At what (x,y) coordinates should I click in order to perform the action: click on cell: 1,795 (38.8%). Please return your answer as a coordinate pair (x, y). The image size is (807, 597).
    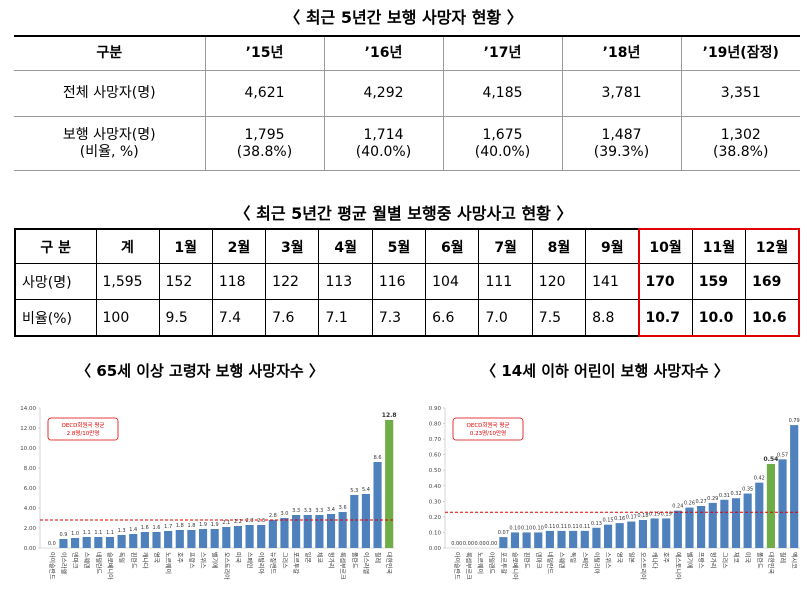
    Looking at the image, I should click on (264, 143).